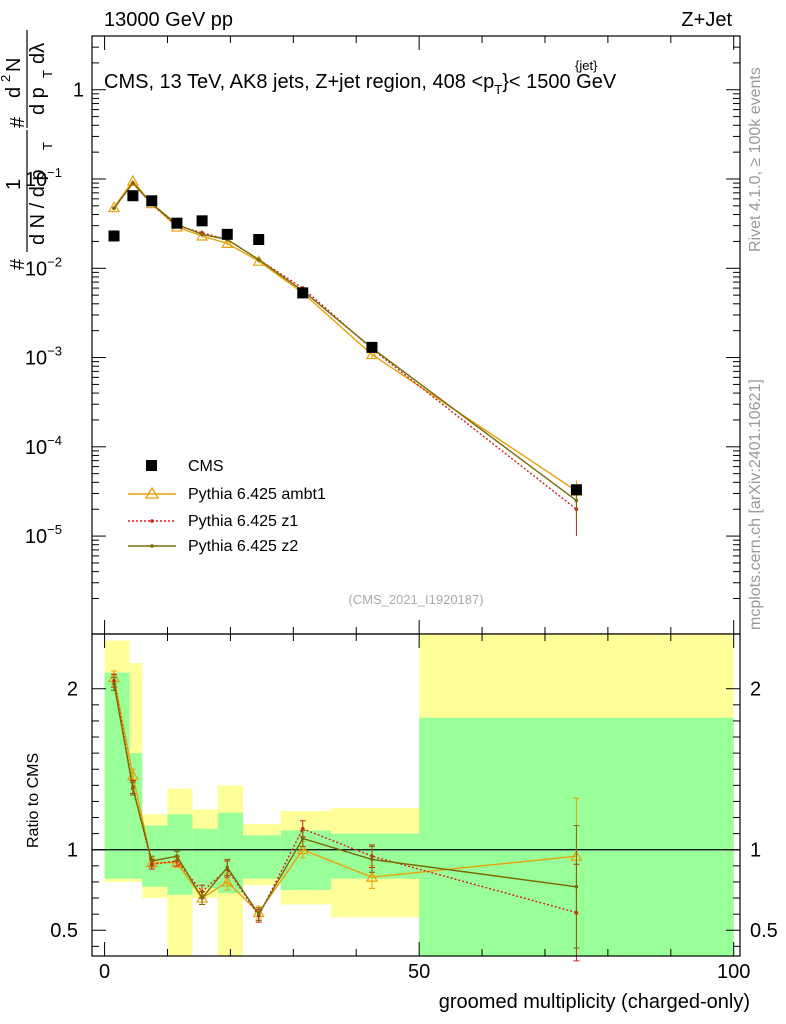 This screenshot has width=786, height=1024. What do you see at coordinates (415, 599) in the screenshot?
I see `analysis-id: (CMS_2021_I1920187)` at bounding box center [415, 599].